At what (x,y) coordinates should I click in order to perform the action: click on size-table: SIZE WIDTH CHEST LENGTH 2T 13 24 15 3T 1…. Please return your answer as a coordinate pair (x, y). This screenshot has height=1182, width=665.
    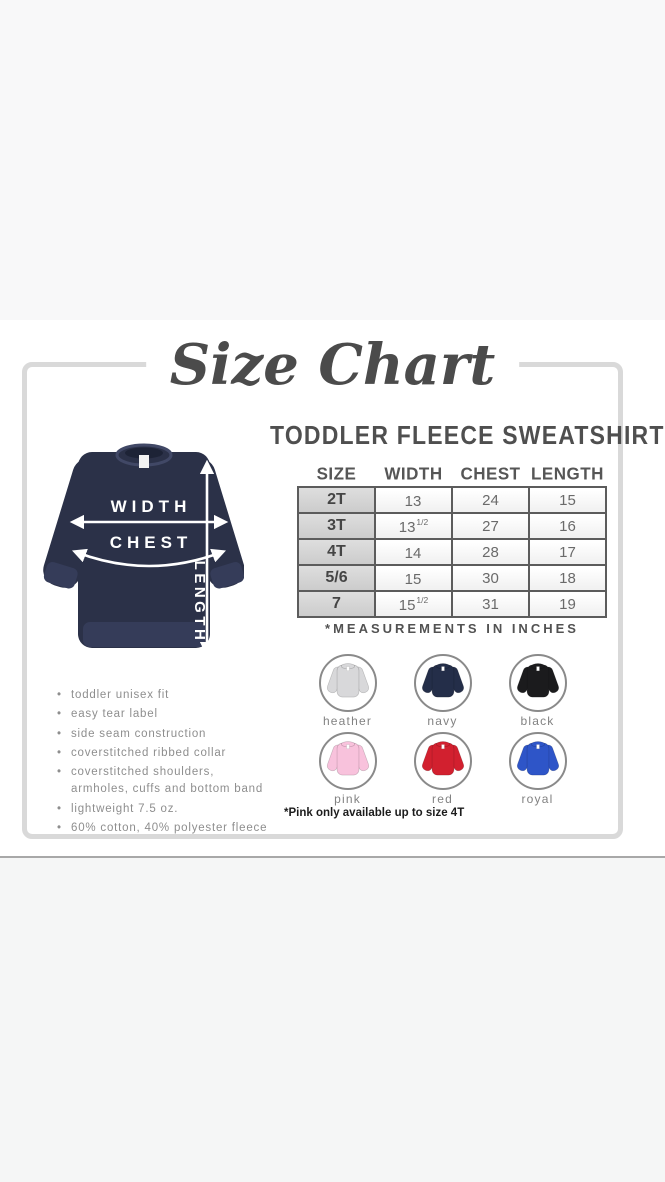
    Looking at the image, I should click on (452, 539).